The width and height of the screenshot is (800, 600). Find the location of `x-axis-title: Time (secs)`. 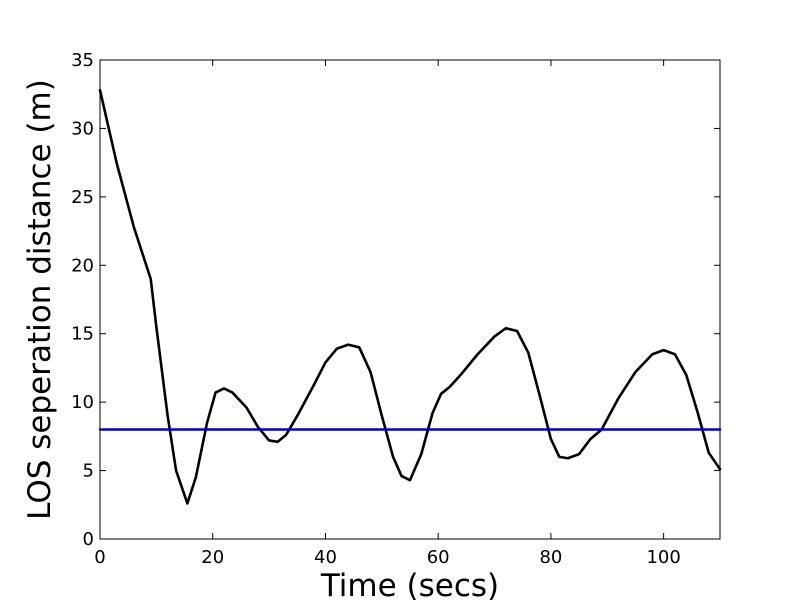

x-axis-title: Time (secs) is located at coordinates (409, 584).